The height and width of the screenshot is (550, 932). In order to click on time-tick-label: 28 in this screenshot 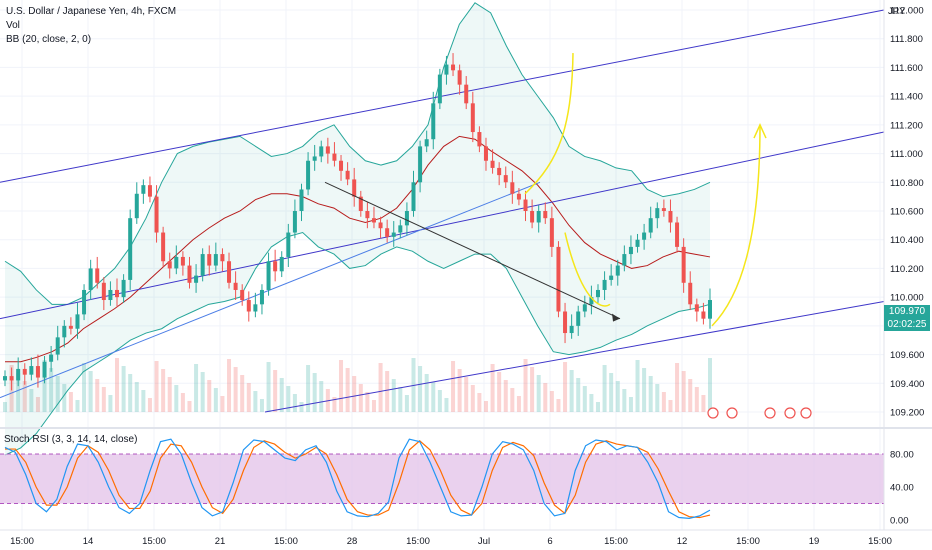, I will do `click(352, 541)`.